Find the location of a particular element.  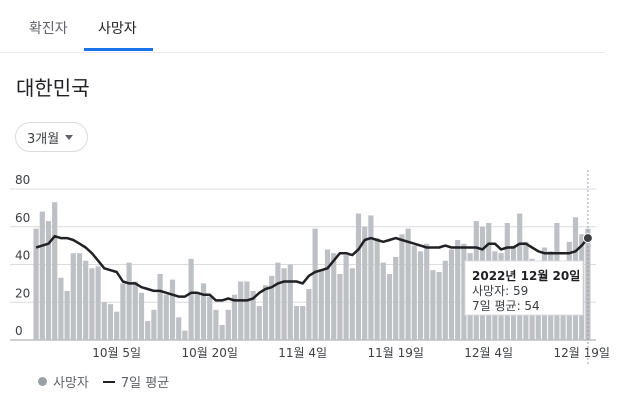

y-tick-label: 60 is located at coordinates (22, 218).